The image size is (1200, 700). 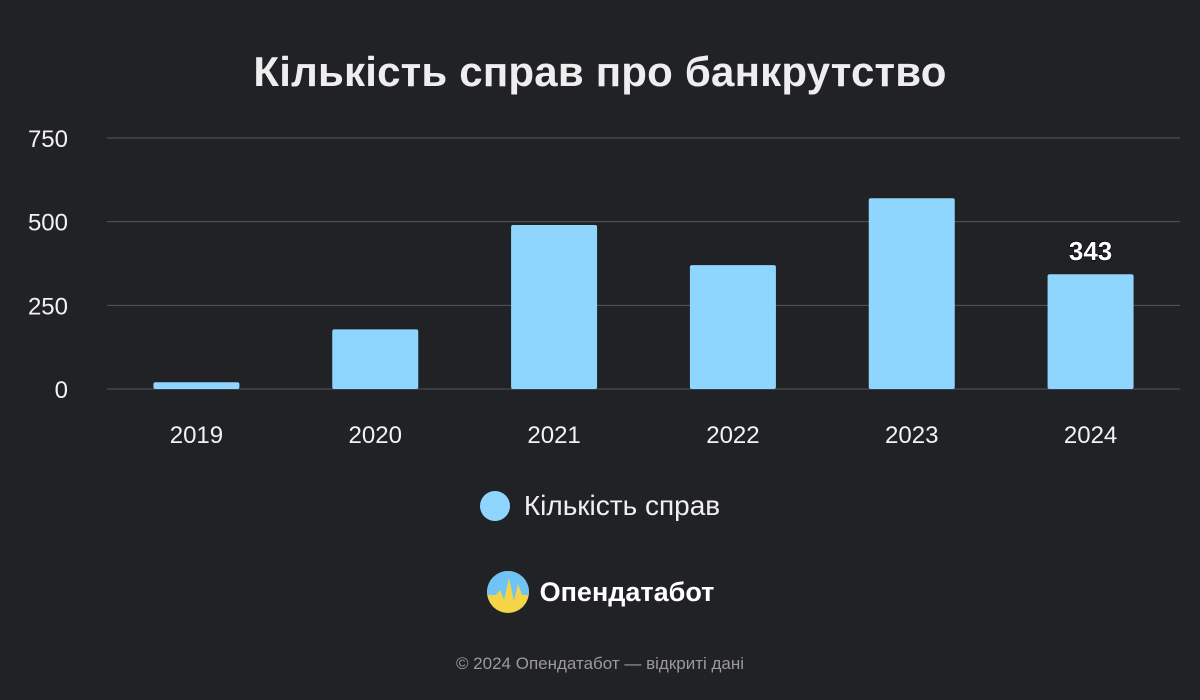 I want to click on x-tick-label: 2020, so click(x=375, y=435).